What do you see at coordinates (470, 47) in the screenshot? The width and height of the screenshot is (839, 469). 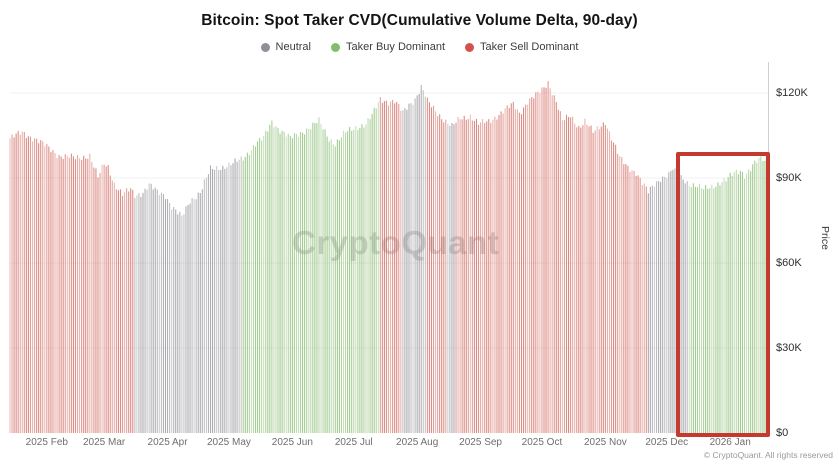 I see `sell-legend-dot-icon` at bounding box center [470, 47].